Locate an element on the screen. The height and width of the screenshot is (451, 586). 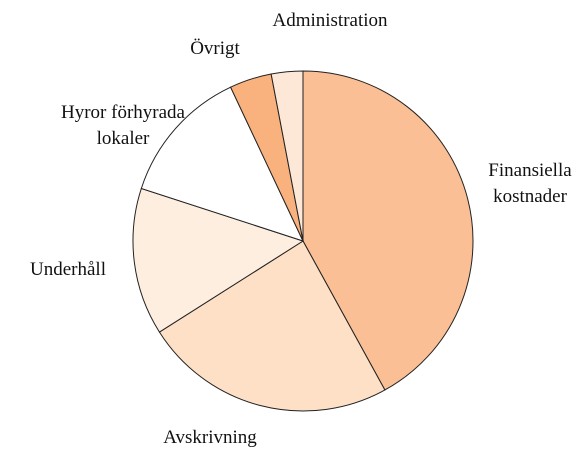
slice-label: Övrigt is located at coordinates (215, 48).